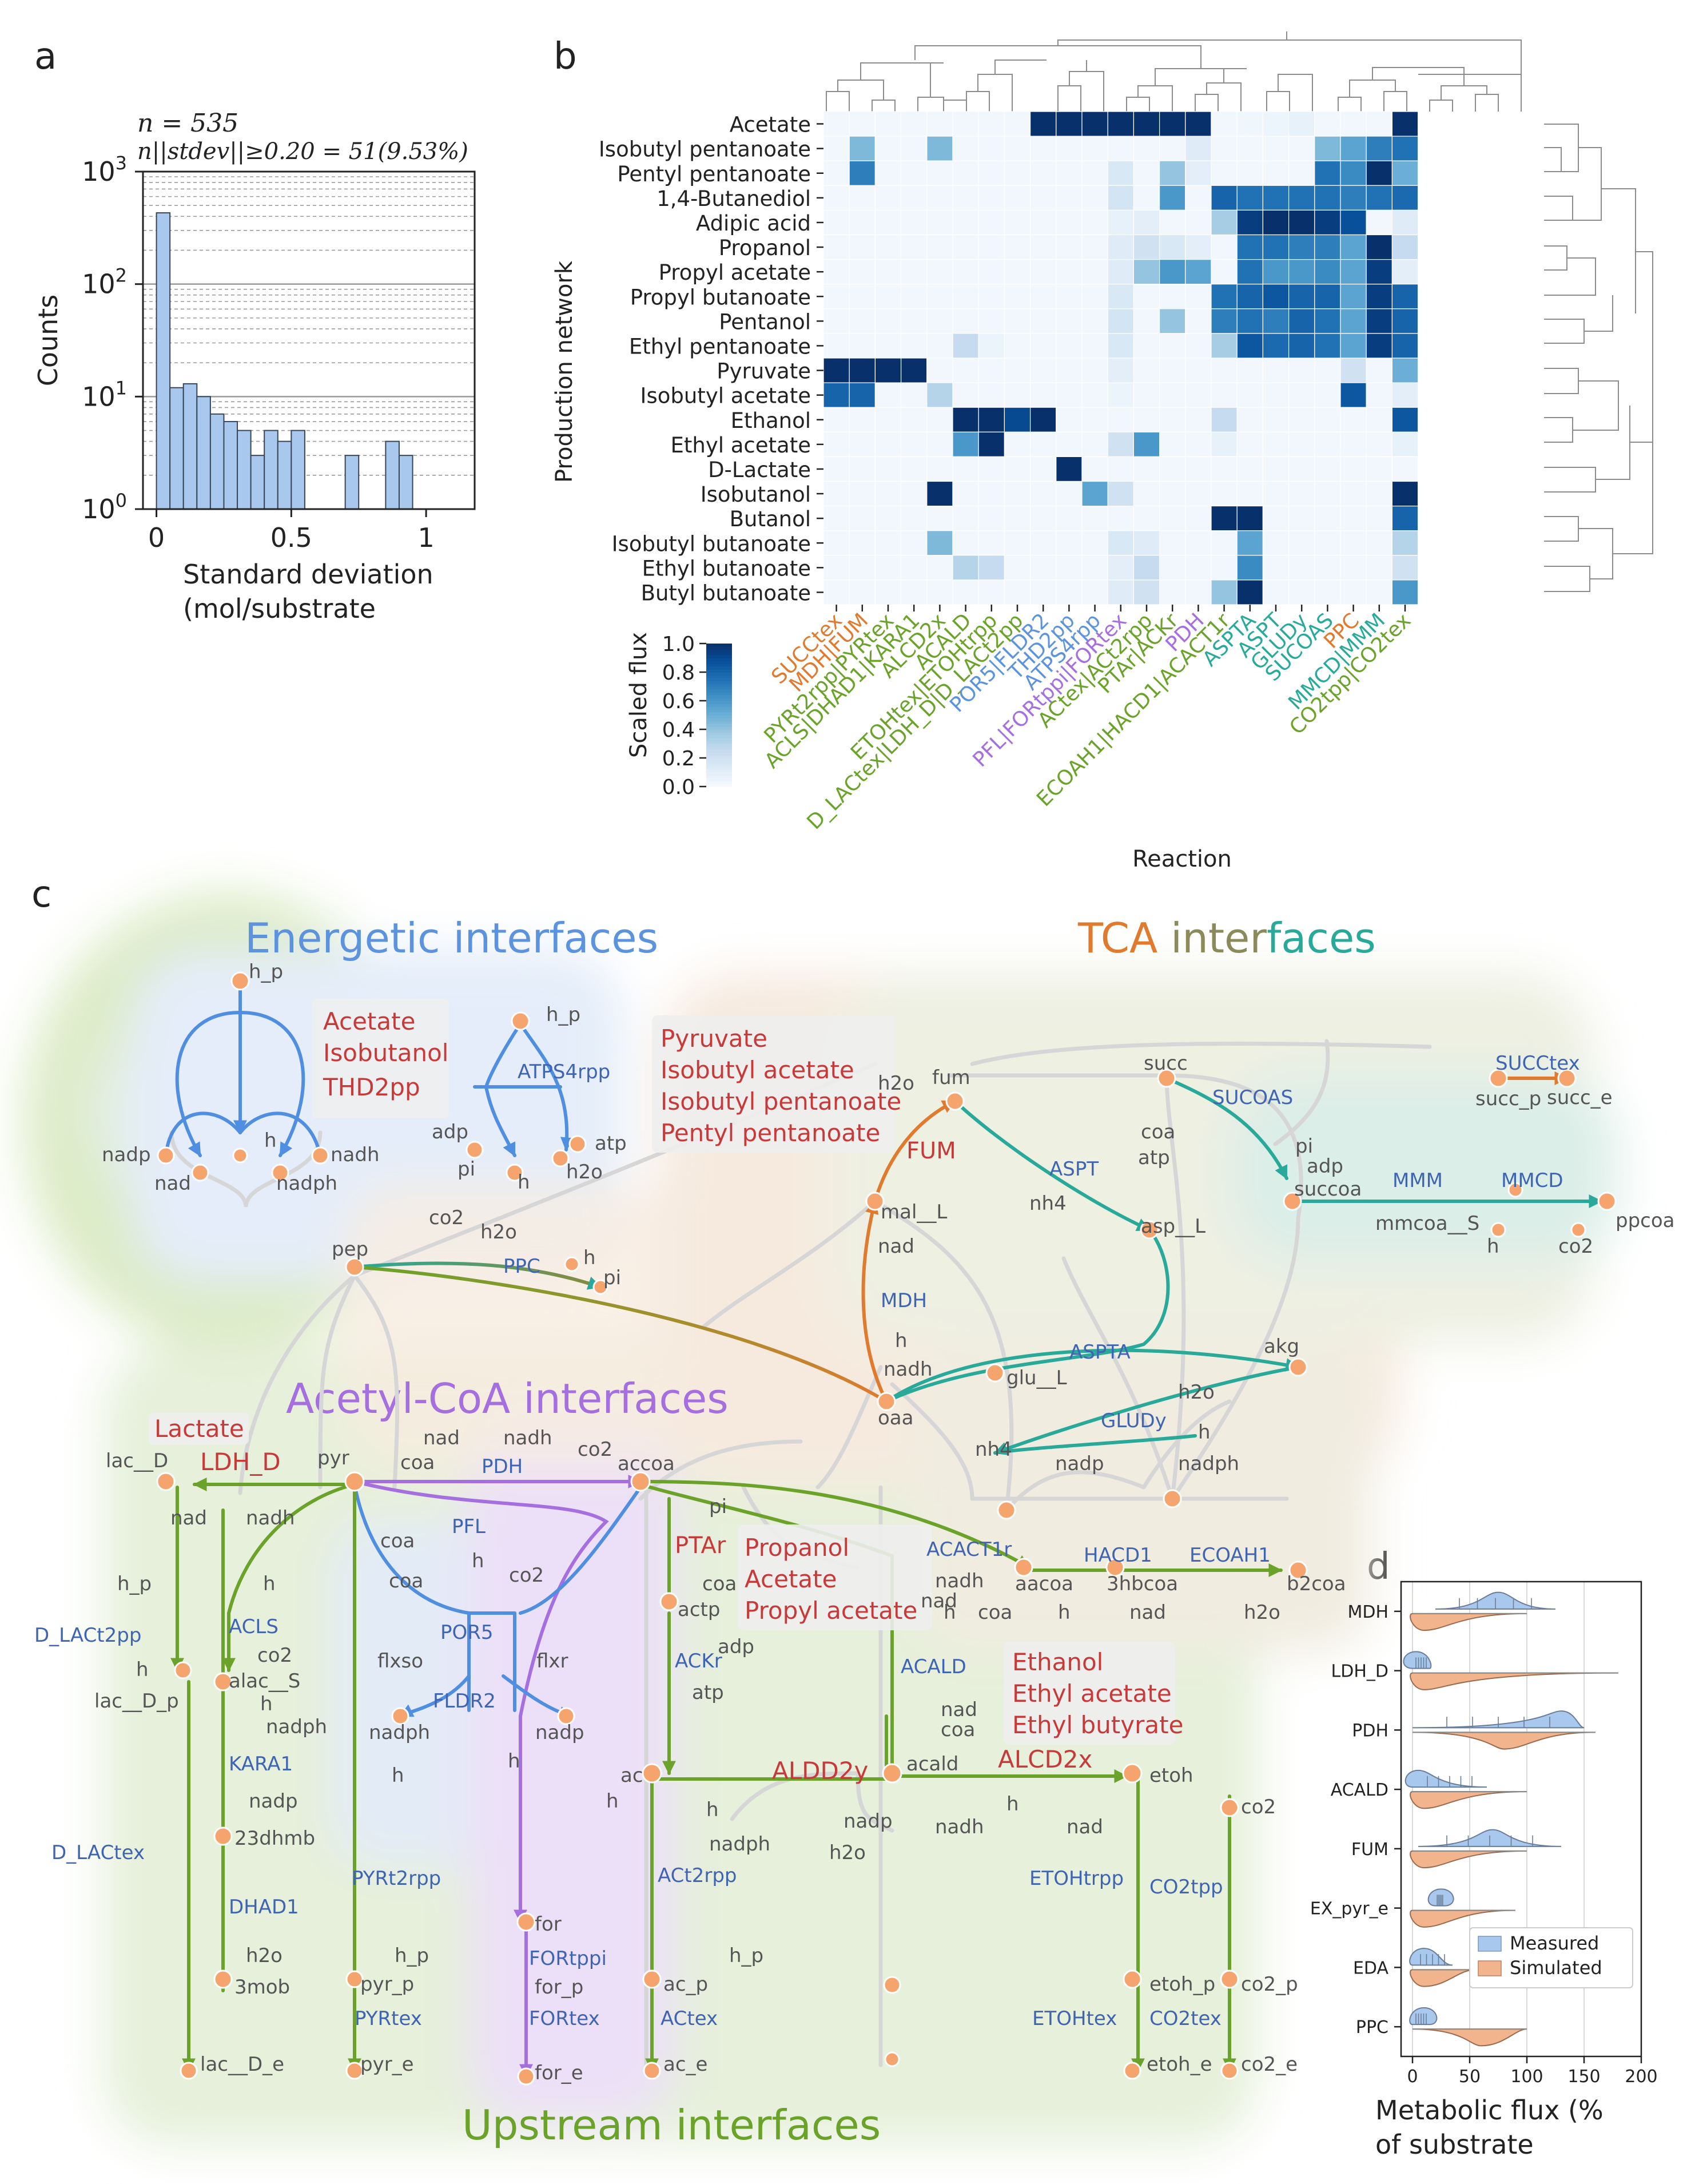 The height and width of the screenshot is (2184, 1687). Describe the element at coordinates (726, 593) in the screenshot. I see `heatmap-row-label: Butyl butanoate` at that location.